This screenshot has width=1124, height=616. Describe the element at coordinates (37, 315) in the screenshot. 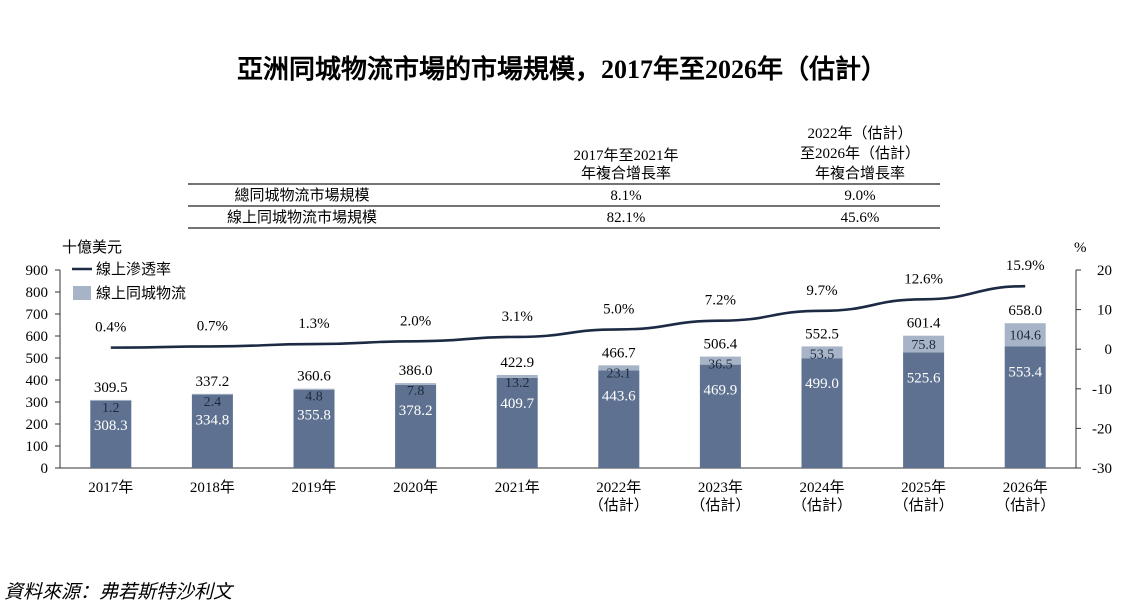

I see `left-tick-label: 700` at that location.